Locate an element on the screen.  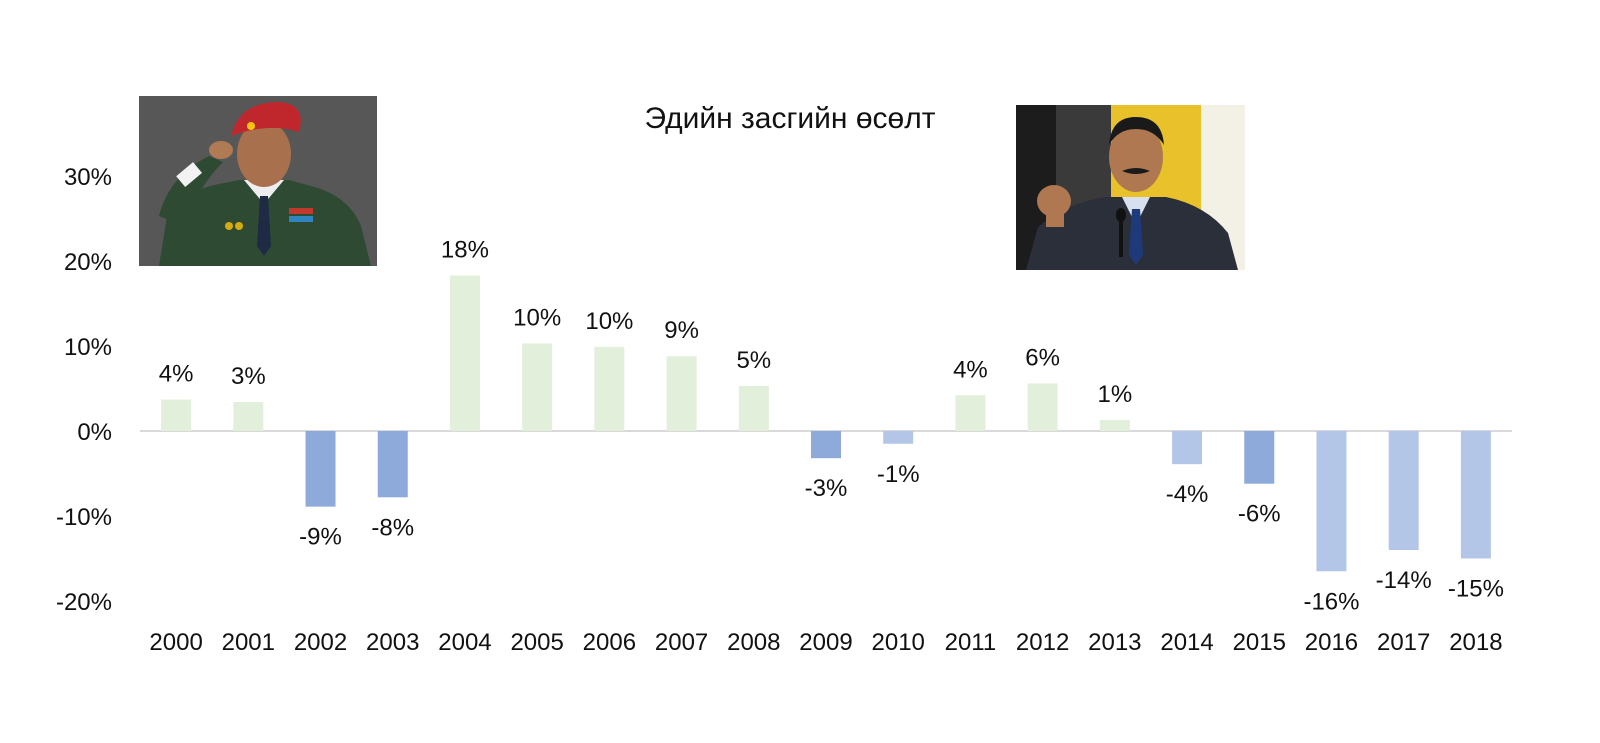
bar-2008 is located at coordinates (753, 408).